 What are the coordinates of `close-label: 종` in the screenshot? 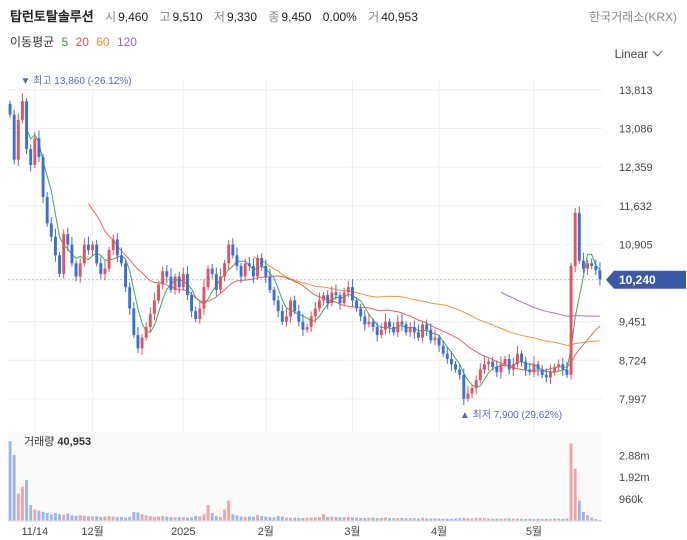 It's located at (274, 17).